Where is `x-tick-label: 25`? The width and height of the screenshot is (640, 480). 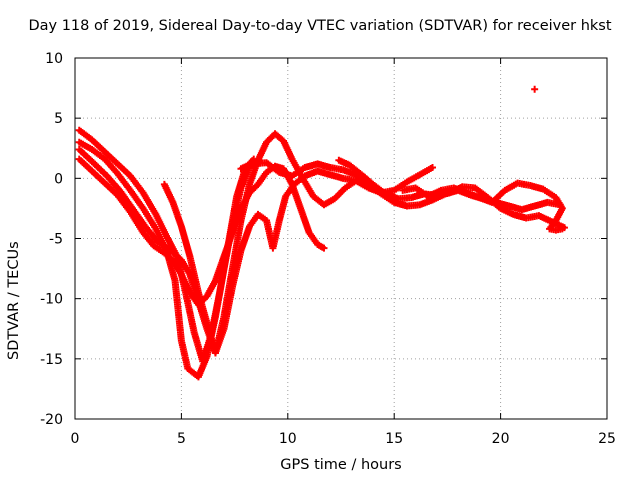
x-tick-label: 25 is located at coordinates (607, 439).